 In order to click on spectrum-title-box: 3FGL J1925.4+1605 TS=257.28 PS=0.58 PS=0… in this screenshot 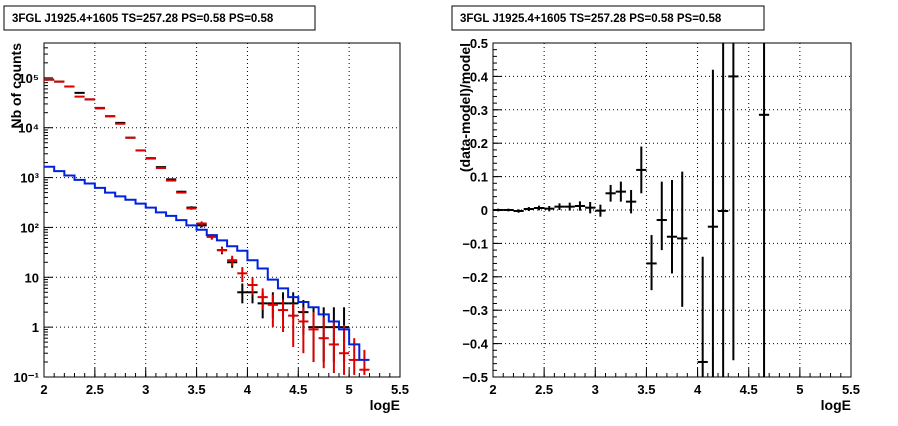, I will do `click(159, 18)`.